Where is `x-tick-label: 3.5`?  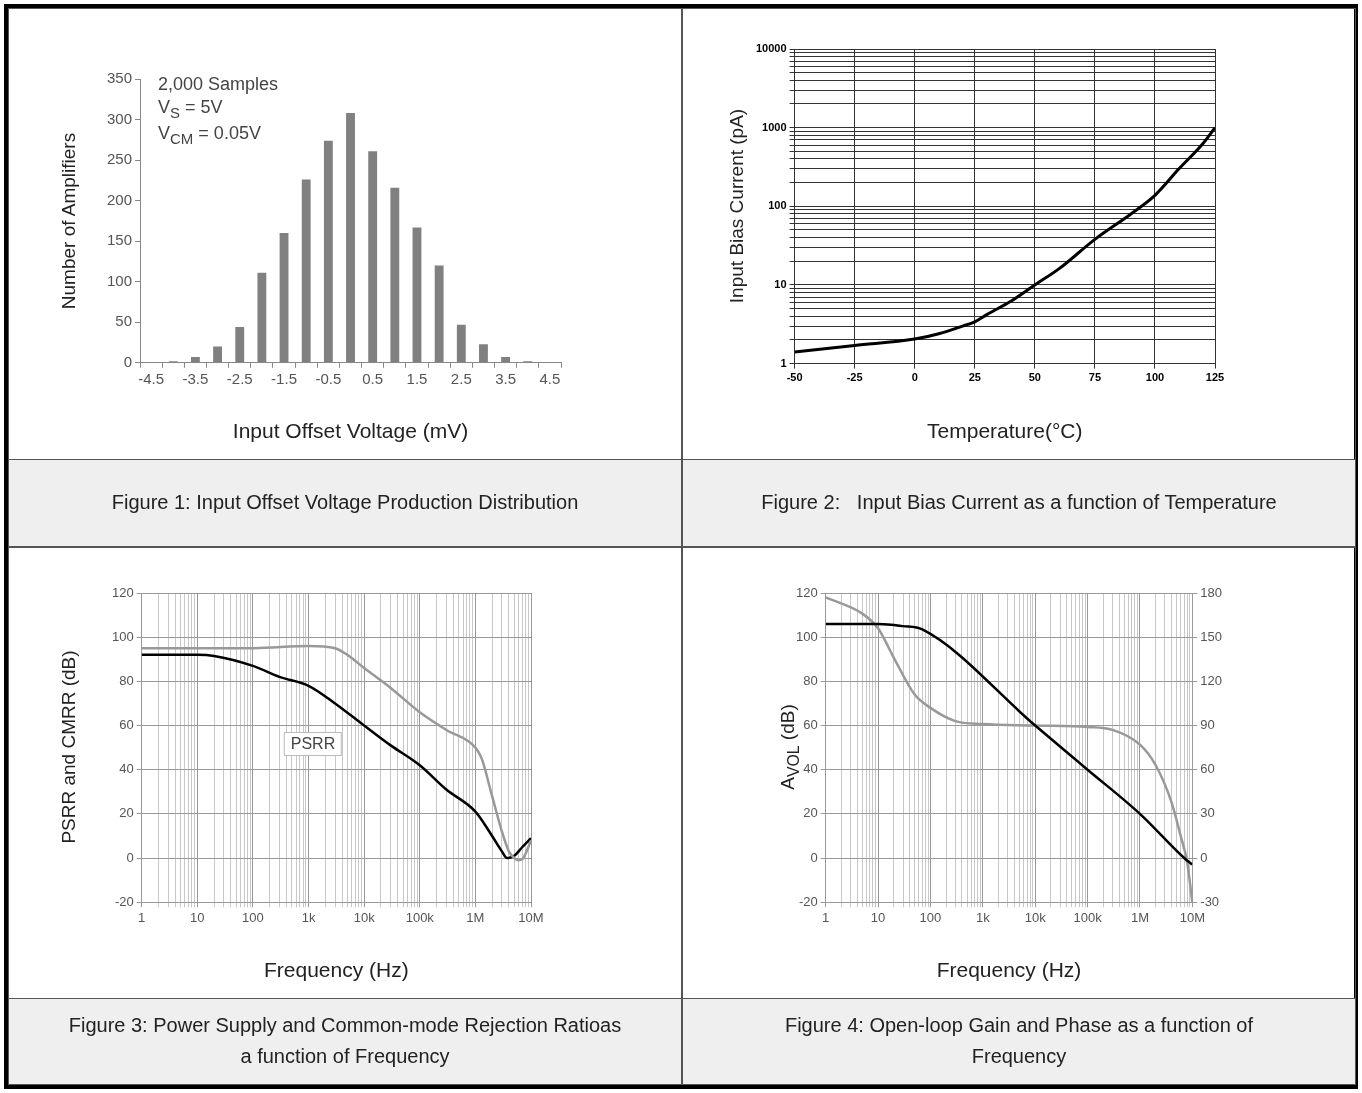 x-tick-label: 3.5 is located at coordinates (506, 378).